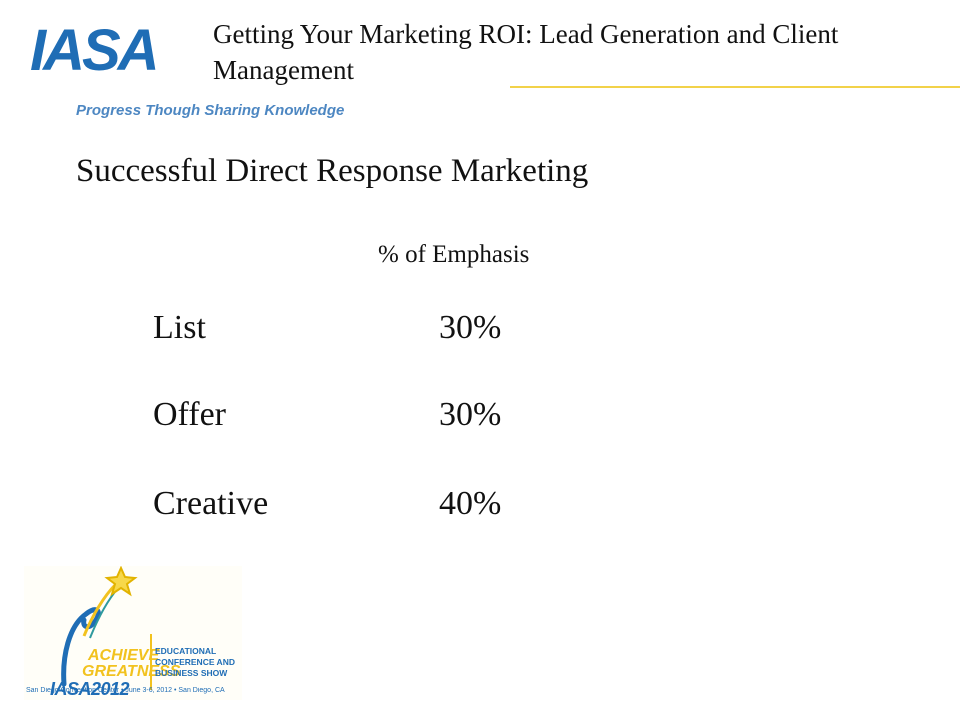 The height and width of the screenshot is (720, 960). I want to click on iasa-logo-text: IASA, so click(93, 49).